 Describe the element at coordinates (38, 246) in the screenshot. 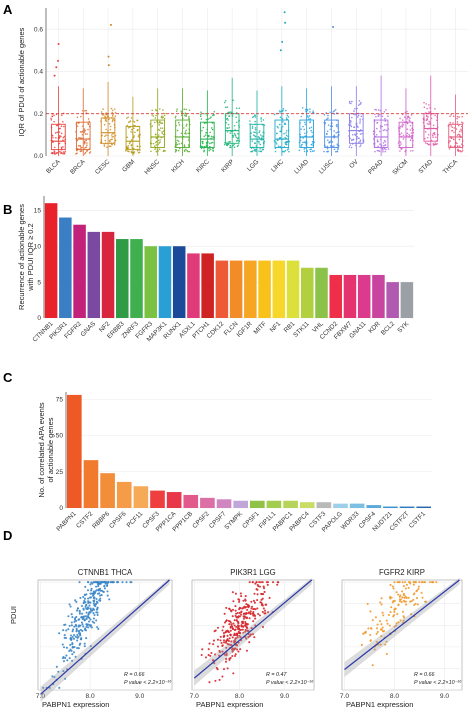

I see `panel-b-ytick-label: 10` at that location.